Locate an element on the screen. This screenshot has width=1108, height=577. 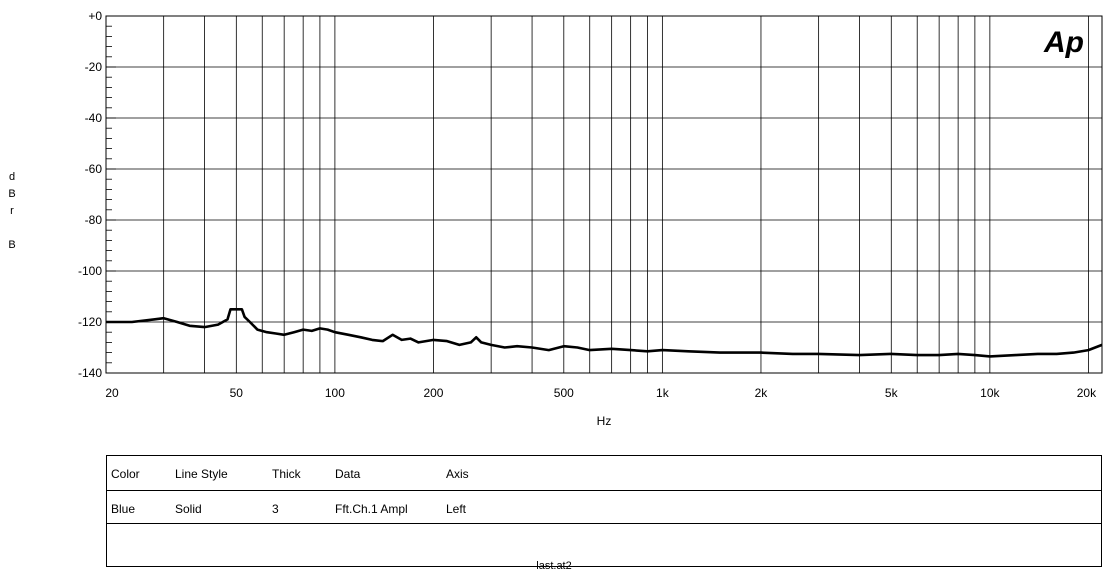
y-tick-labels: +0 -20 -40 -60 -80 -100 -120 -140 is located at coordinates (90, 194).